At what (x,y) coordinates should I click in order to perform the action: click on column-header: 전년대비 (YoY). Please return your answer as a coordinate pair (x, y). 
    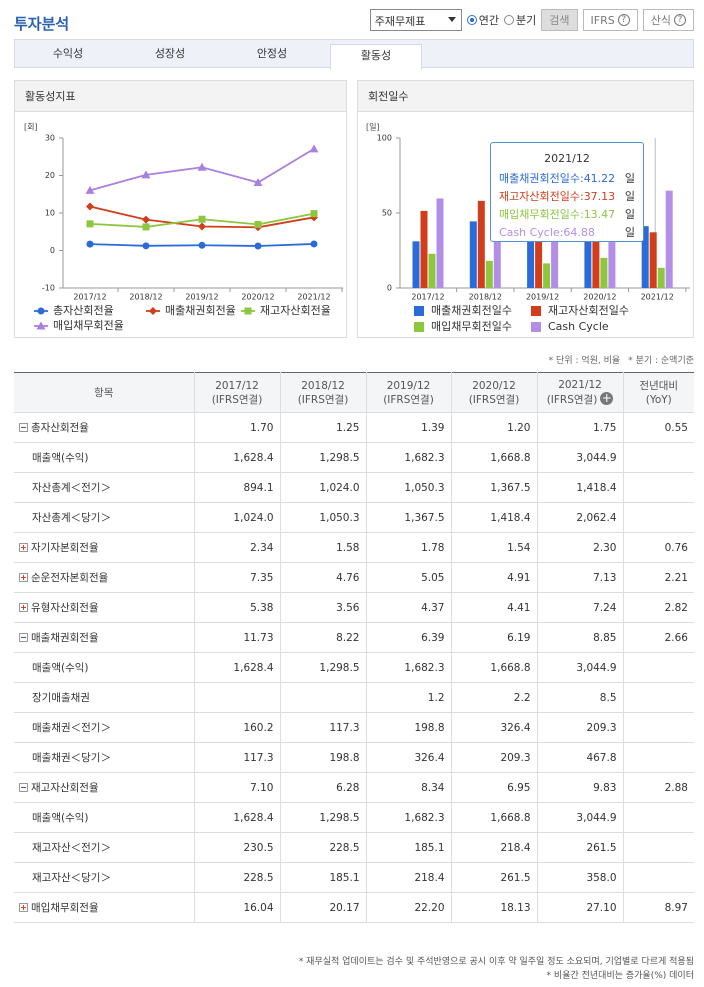
    Looking at the image, I should click on (658, 392).